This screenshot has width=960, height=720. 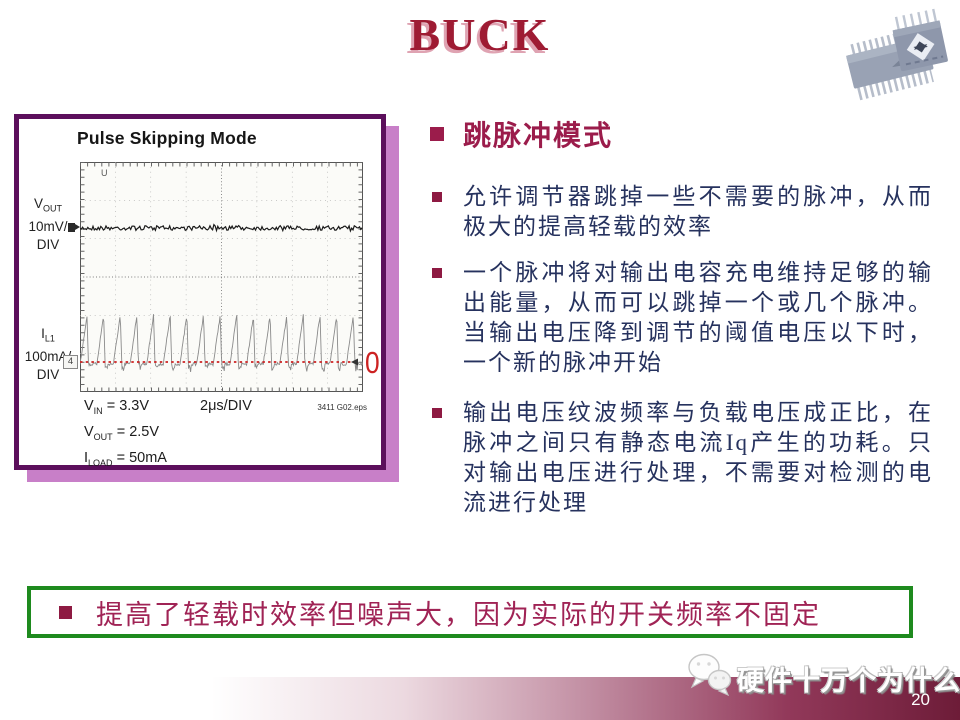 I want to click on list-item: 允许调节器跳掉一些不需要的脉冲，从而极大的提高轻载的效率, so click(x=682, y=212).